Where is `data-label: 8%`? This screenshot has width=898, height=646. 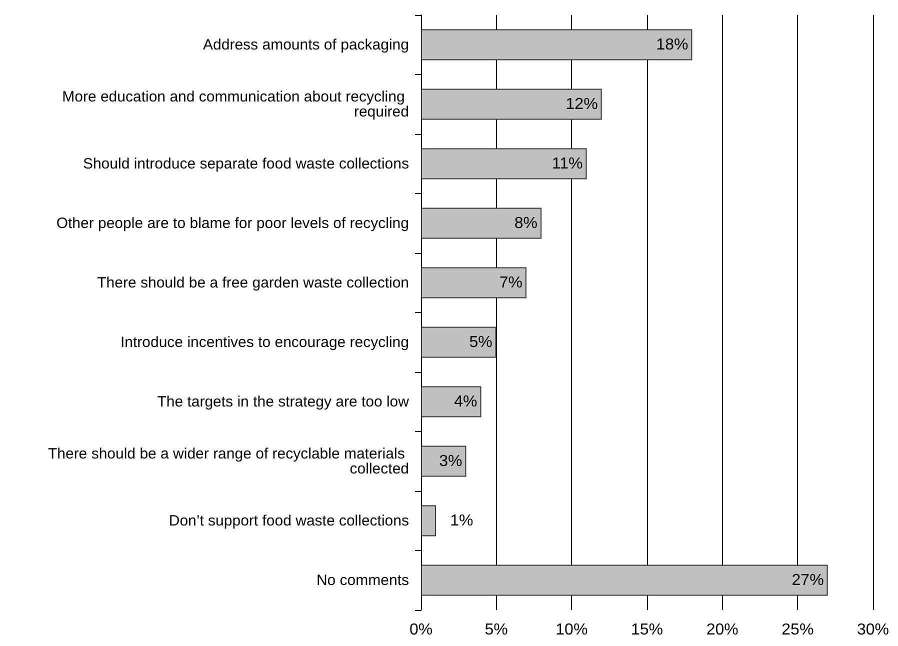
data-label: 8% is located at coordinates (526, 223).